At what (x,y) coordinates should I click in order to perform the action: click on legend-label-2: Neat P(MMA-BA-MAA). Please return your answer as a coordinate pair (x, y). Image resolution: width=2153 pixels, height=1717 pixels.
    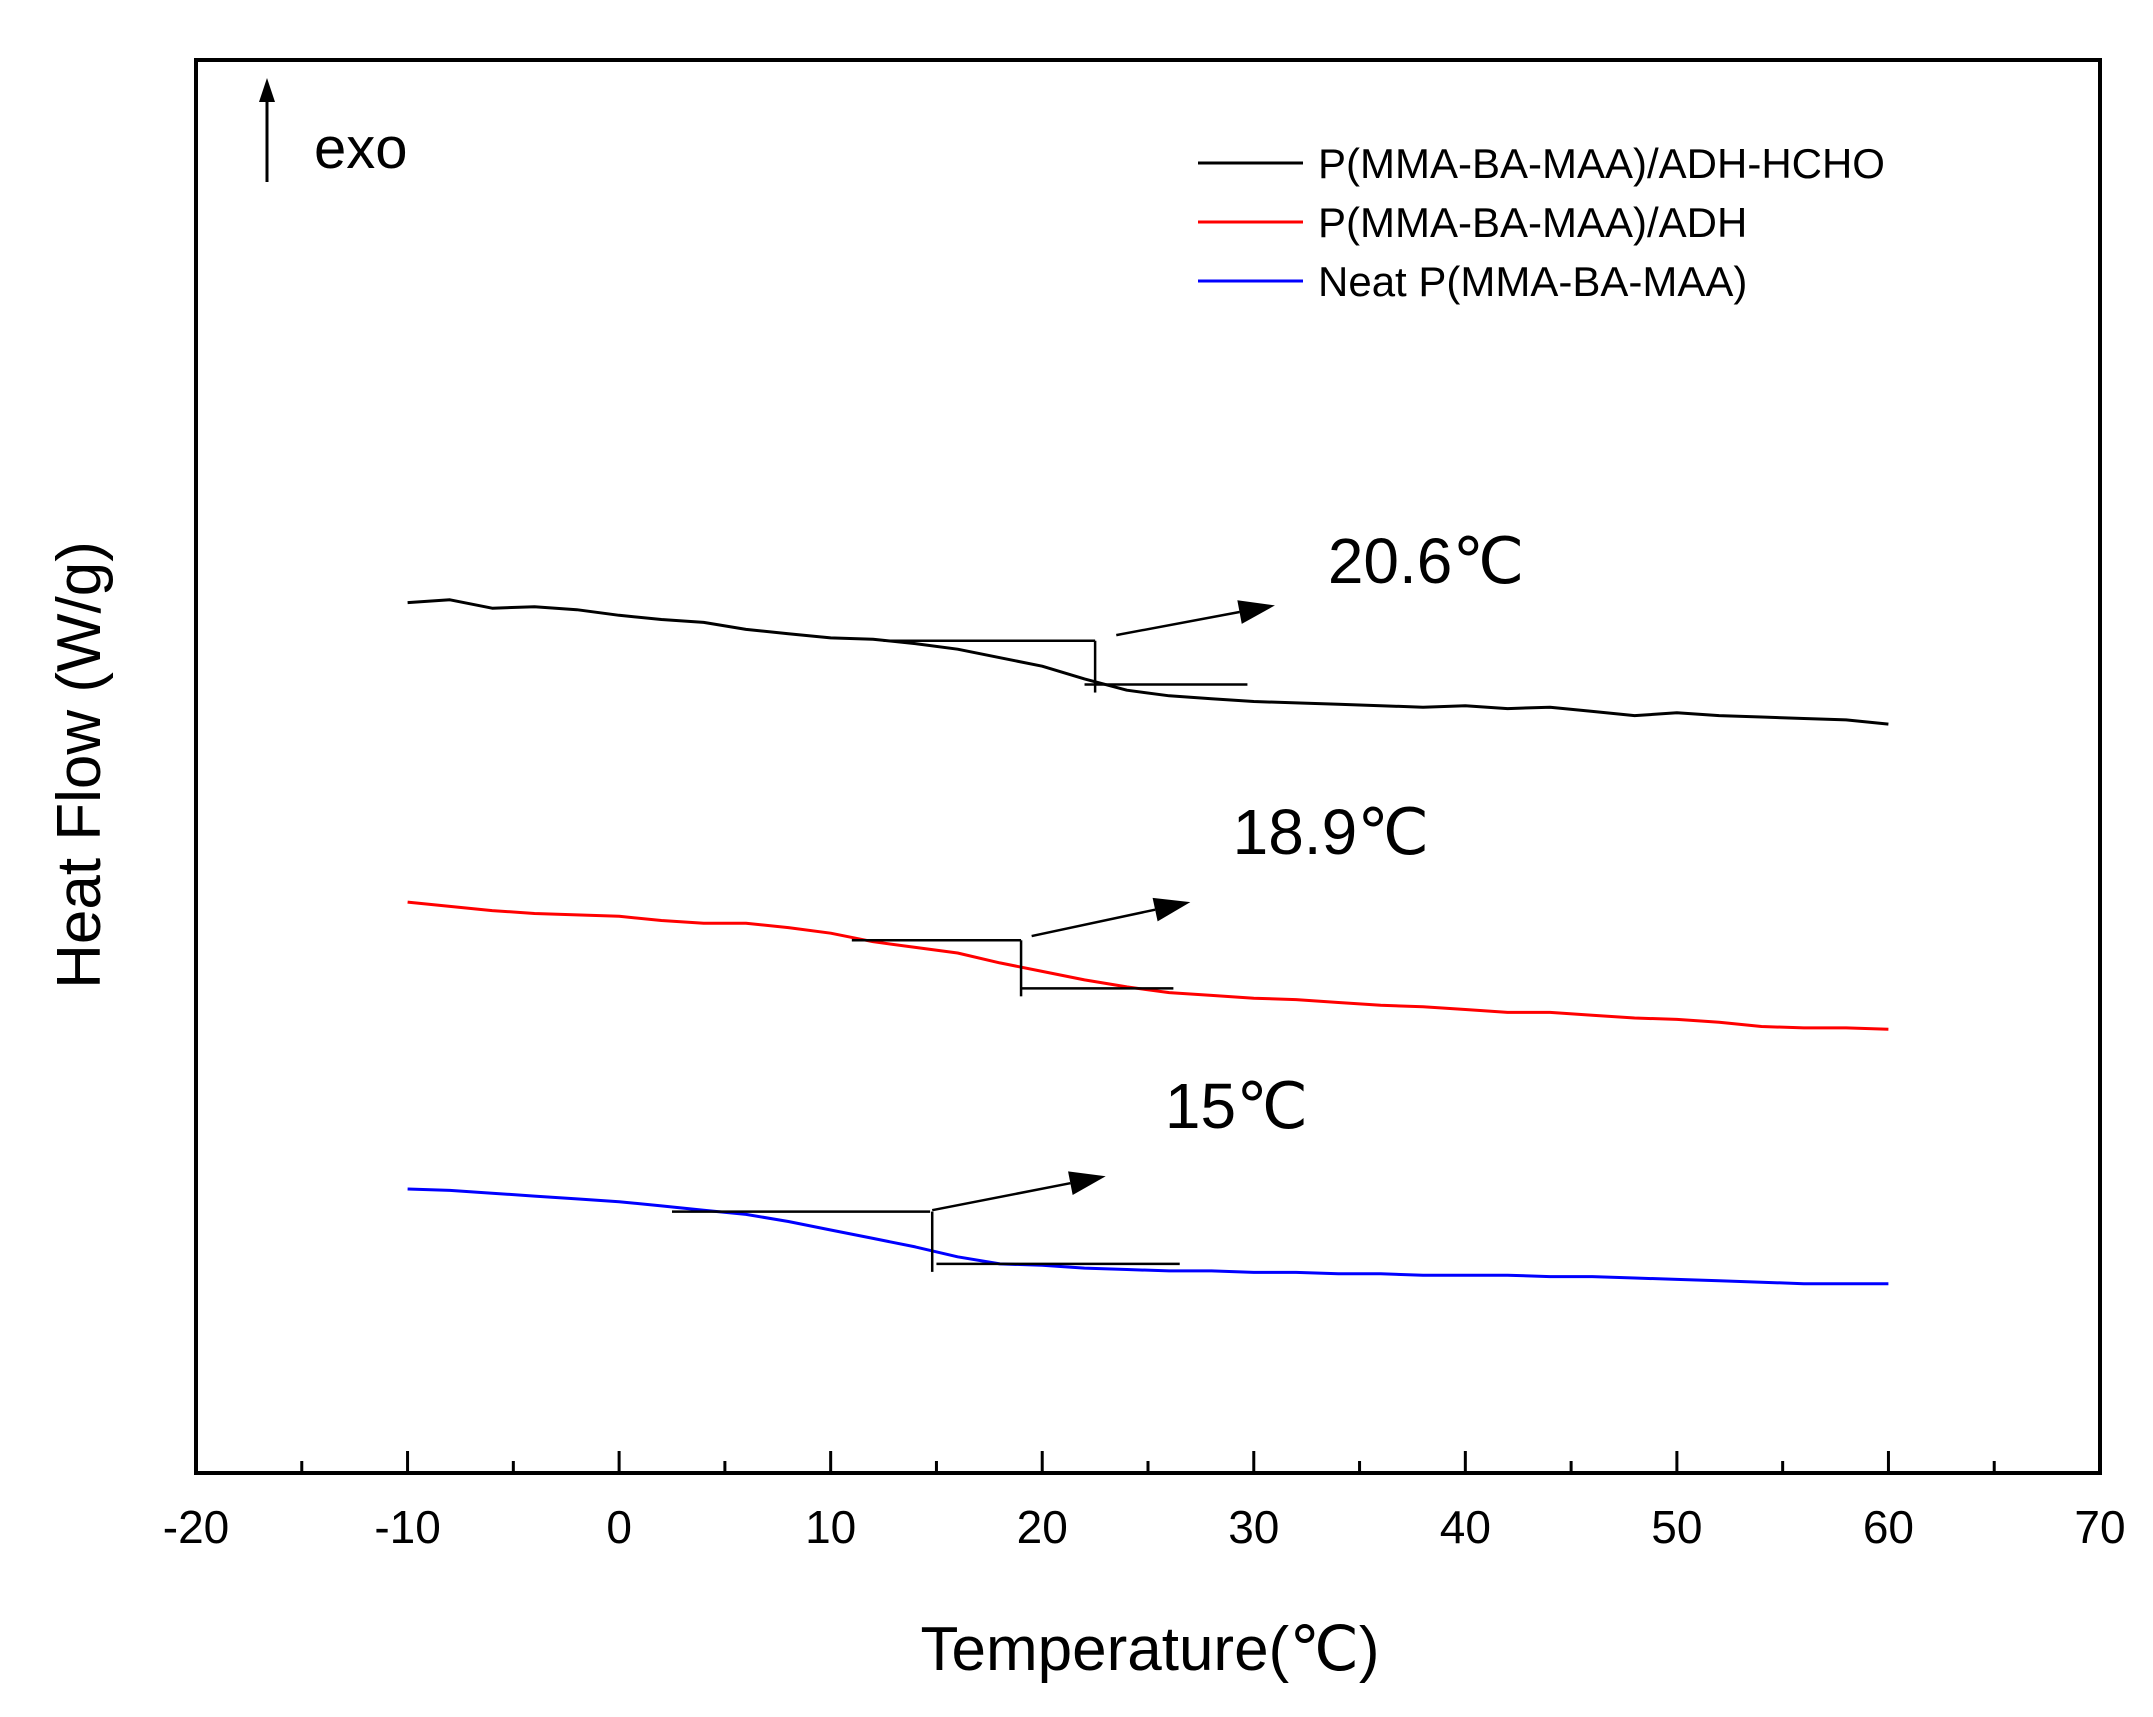
    Looking at the image, I should click on (1532, 281).